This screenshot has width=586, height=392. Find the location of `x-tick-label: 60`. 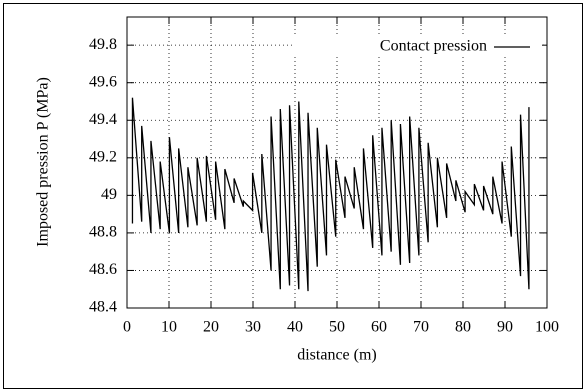

x-tick-label: 60 is located at coordinates (379, 327).